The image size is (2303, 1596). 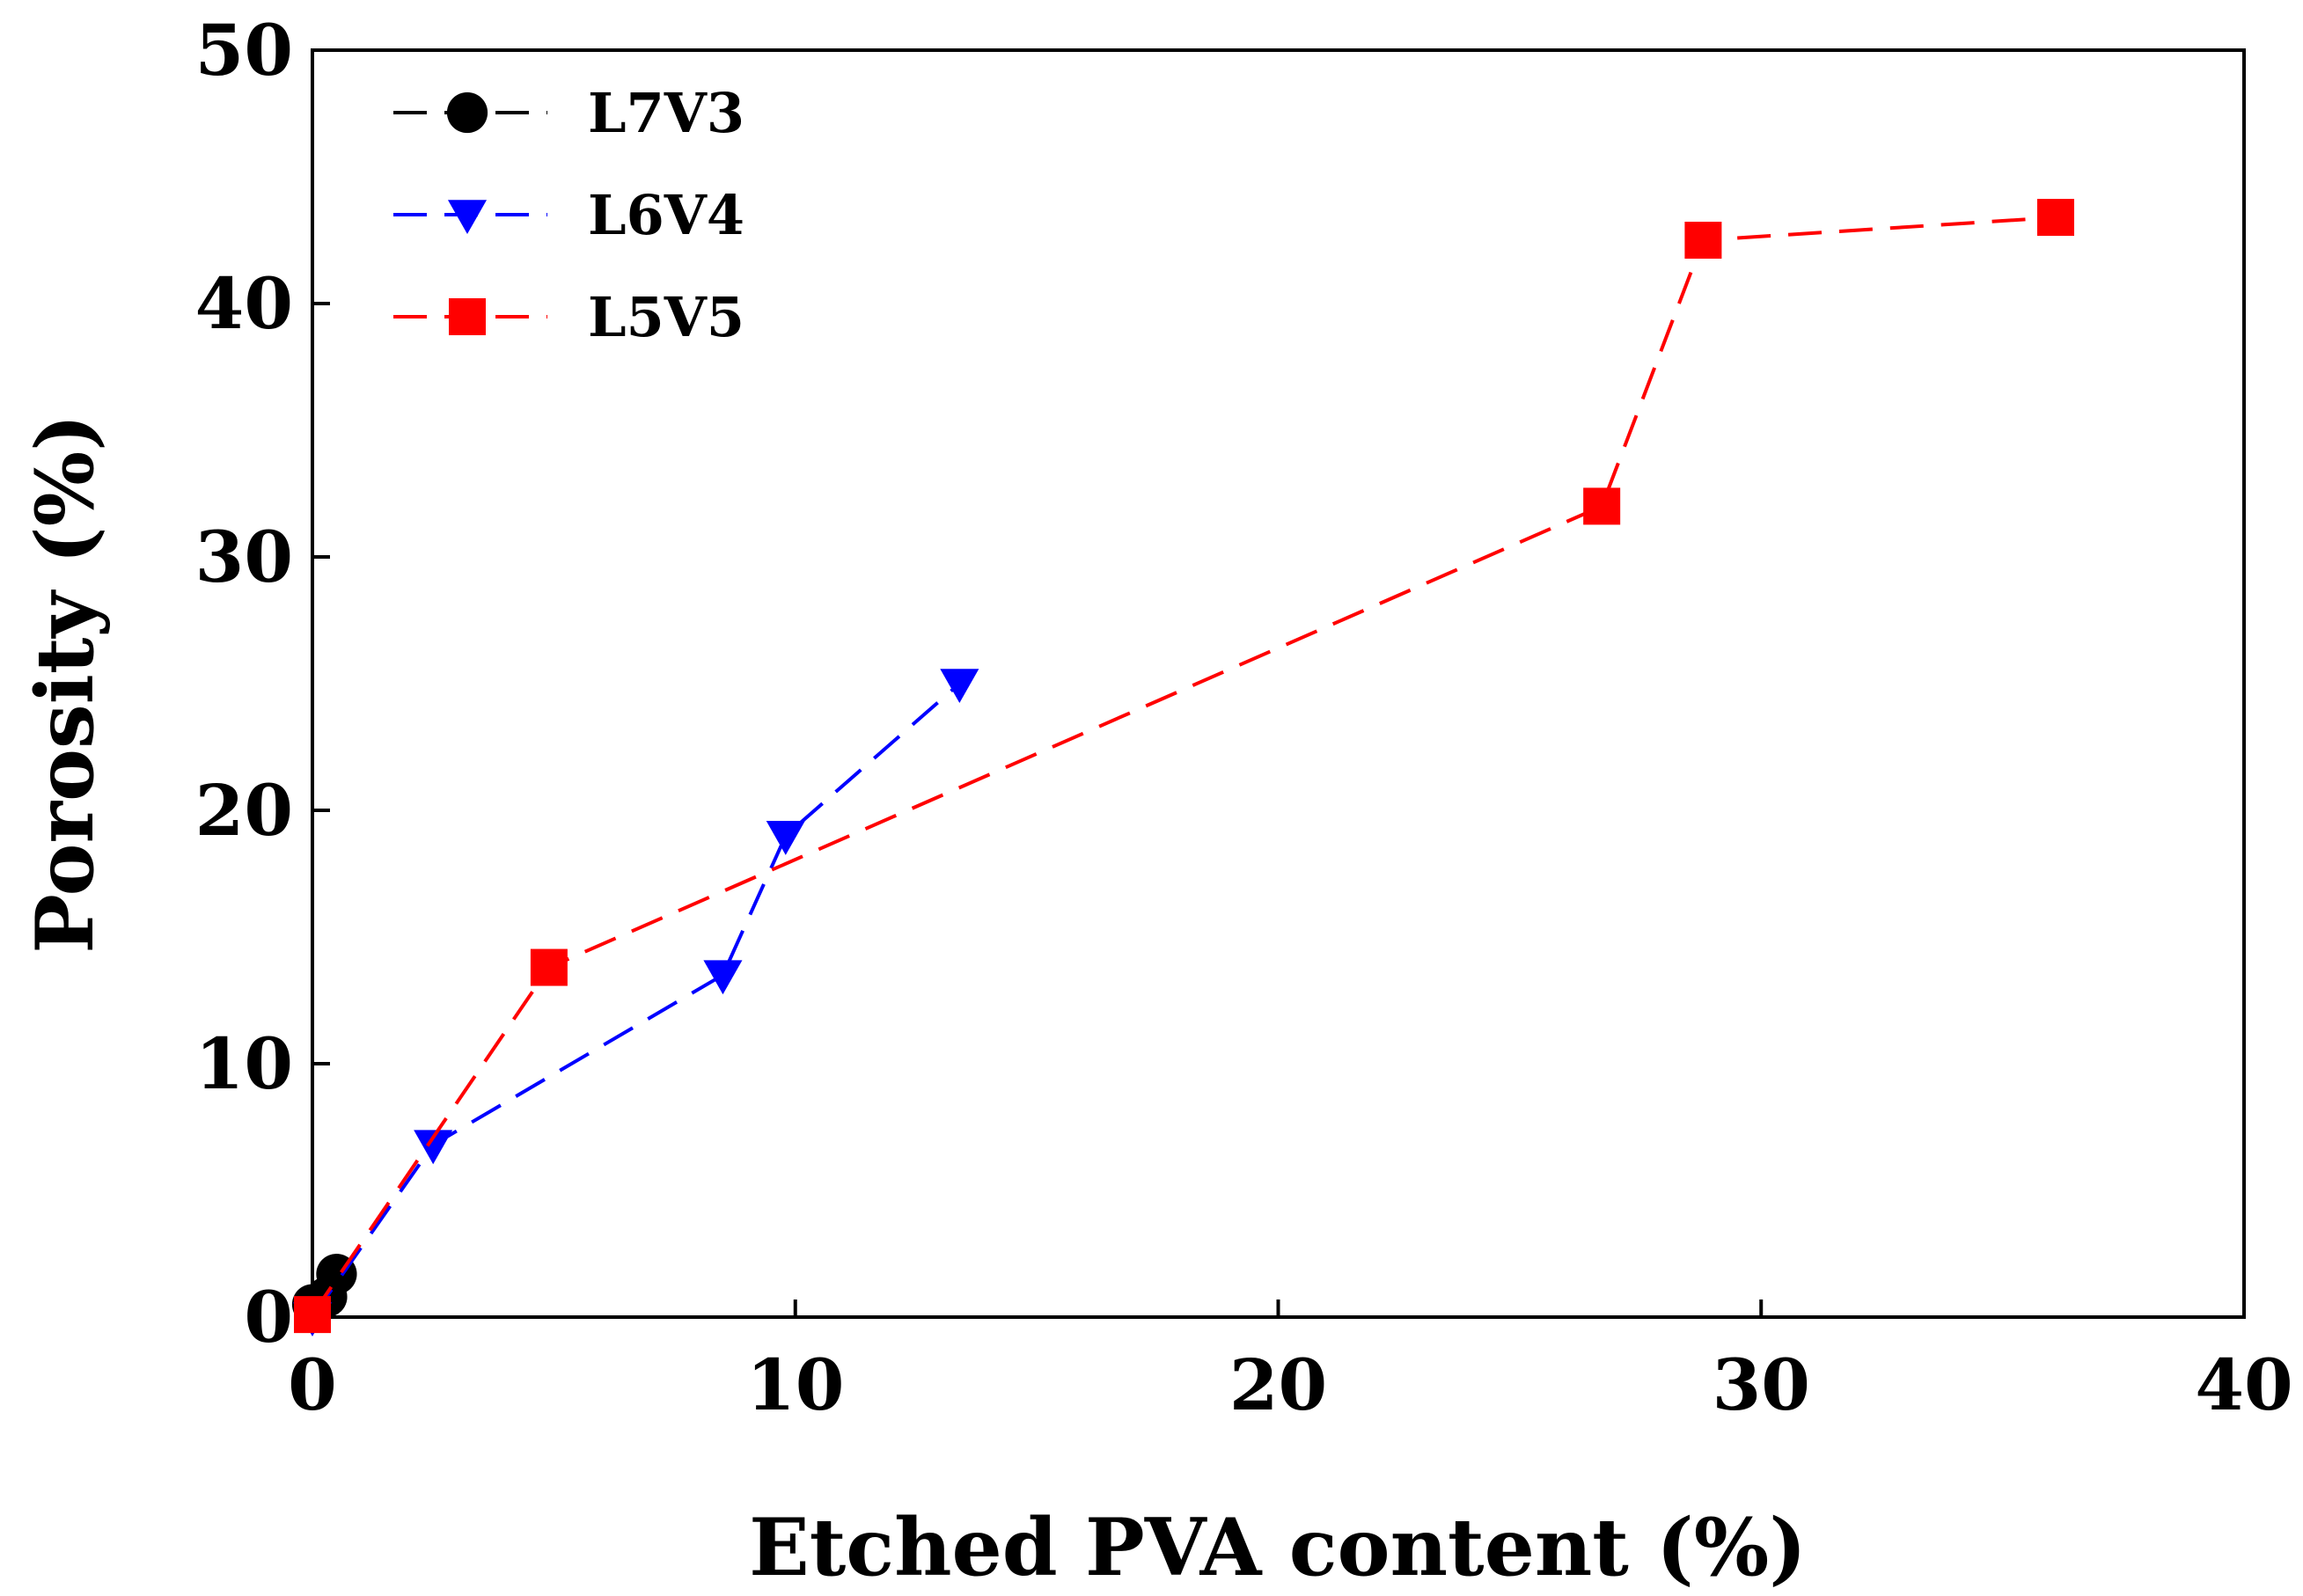 What do you see at coordinates (2243, 1385) in the screenshot?
I see `x-tick-label: 40` at bounding box center [2243, 1385].